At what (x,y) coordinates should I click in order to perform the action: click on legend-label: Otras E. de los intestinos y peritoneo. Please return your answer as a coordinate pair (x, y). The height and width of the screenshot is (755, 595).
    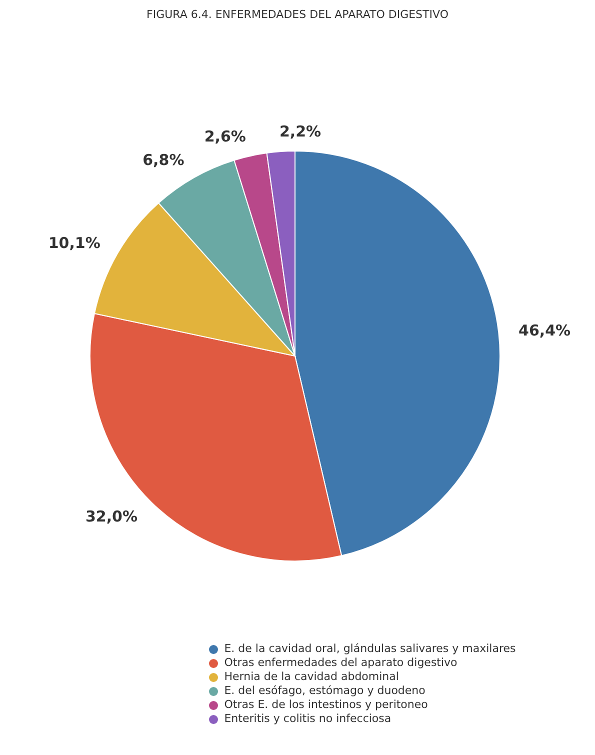
    Looking at the image, I should click on (326, 705).